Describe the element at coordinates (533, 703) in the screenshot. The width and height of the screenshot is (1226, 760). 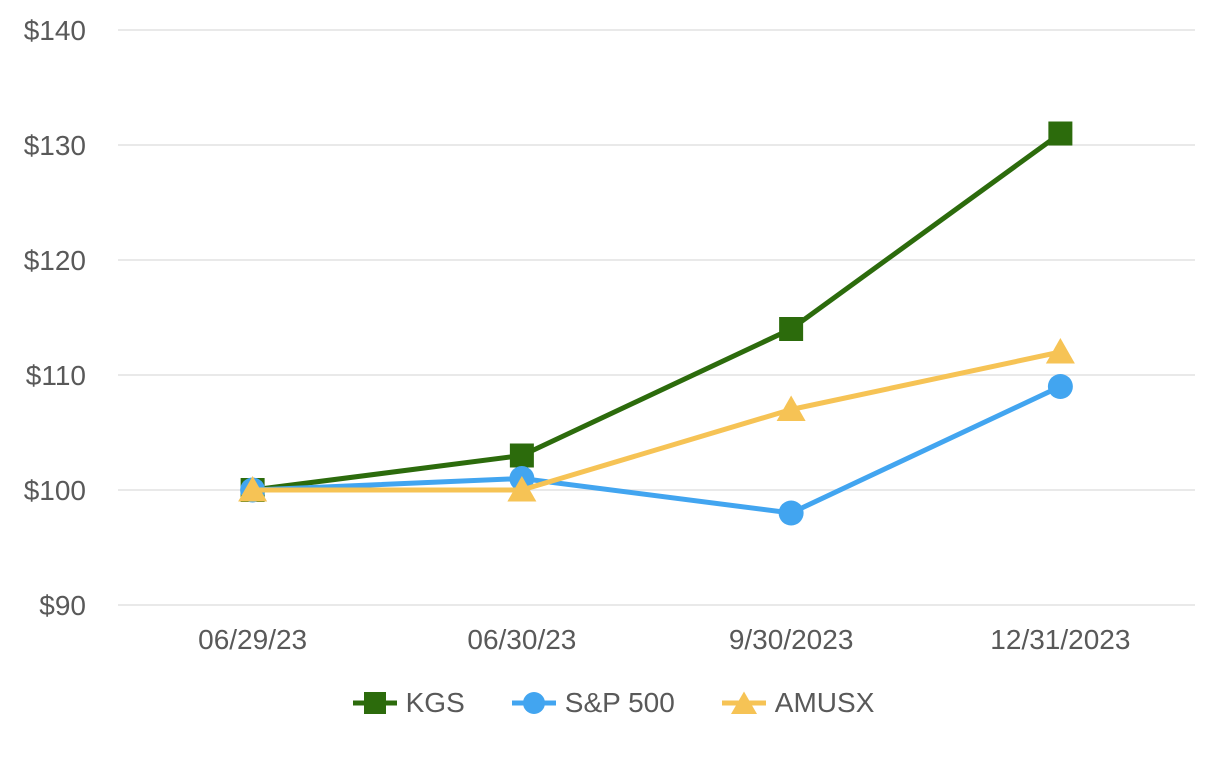
I see `sp500-circle-marker-icon` at that location.